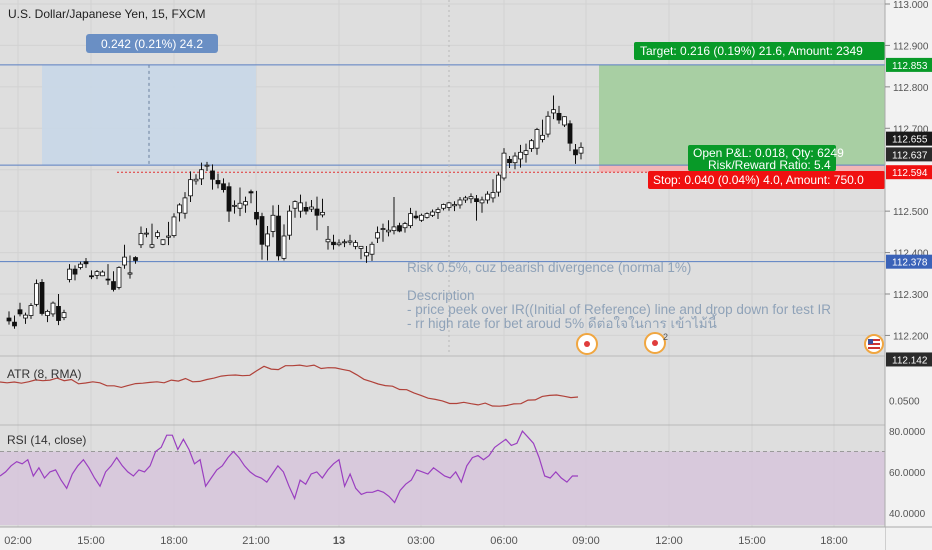  Describe the element at coordinates (46, 440) in the screenshot. I see `rsi-title: RSI (14, close)` at that location.